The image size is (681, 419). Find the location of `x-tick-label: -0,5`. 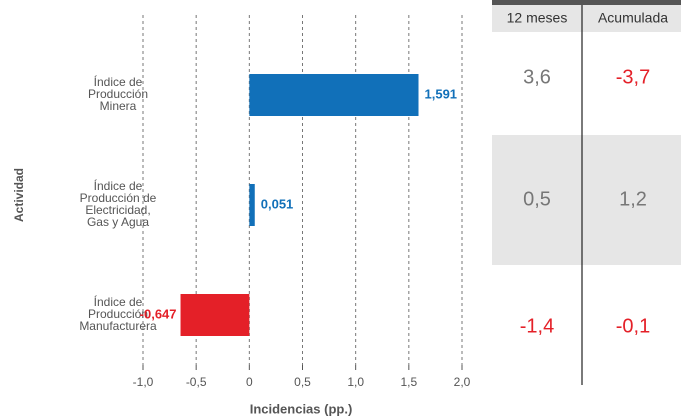

x-tick-label: -0,5 is located at coordinates (196, 382).